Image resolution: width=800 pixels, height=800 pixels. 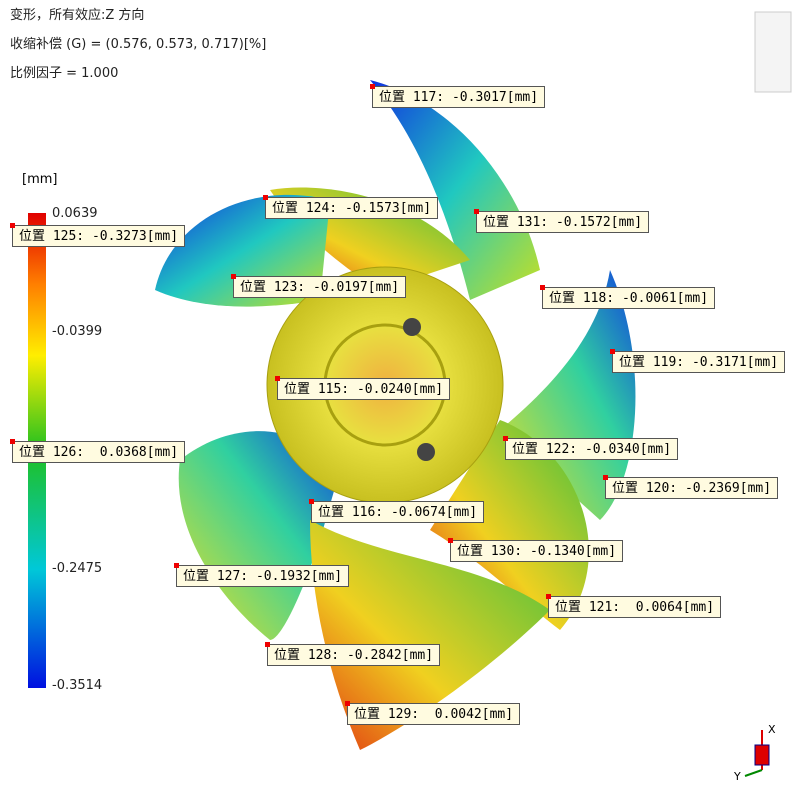 I want to click on legend-tick: -0.0399, so click(x=77, y=331).